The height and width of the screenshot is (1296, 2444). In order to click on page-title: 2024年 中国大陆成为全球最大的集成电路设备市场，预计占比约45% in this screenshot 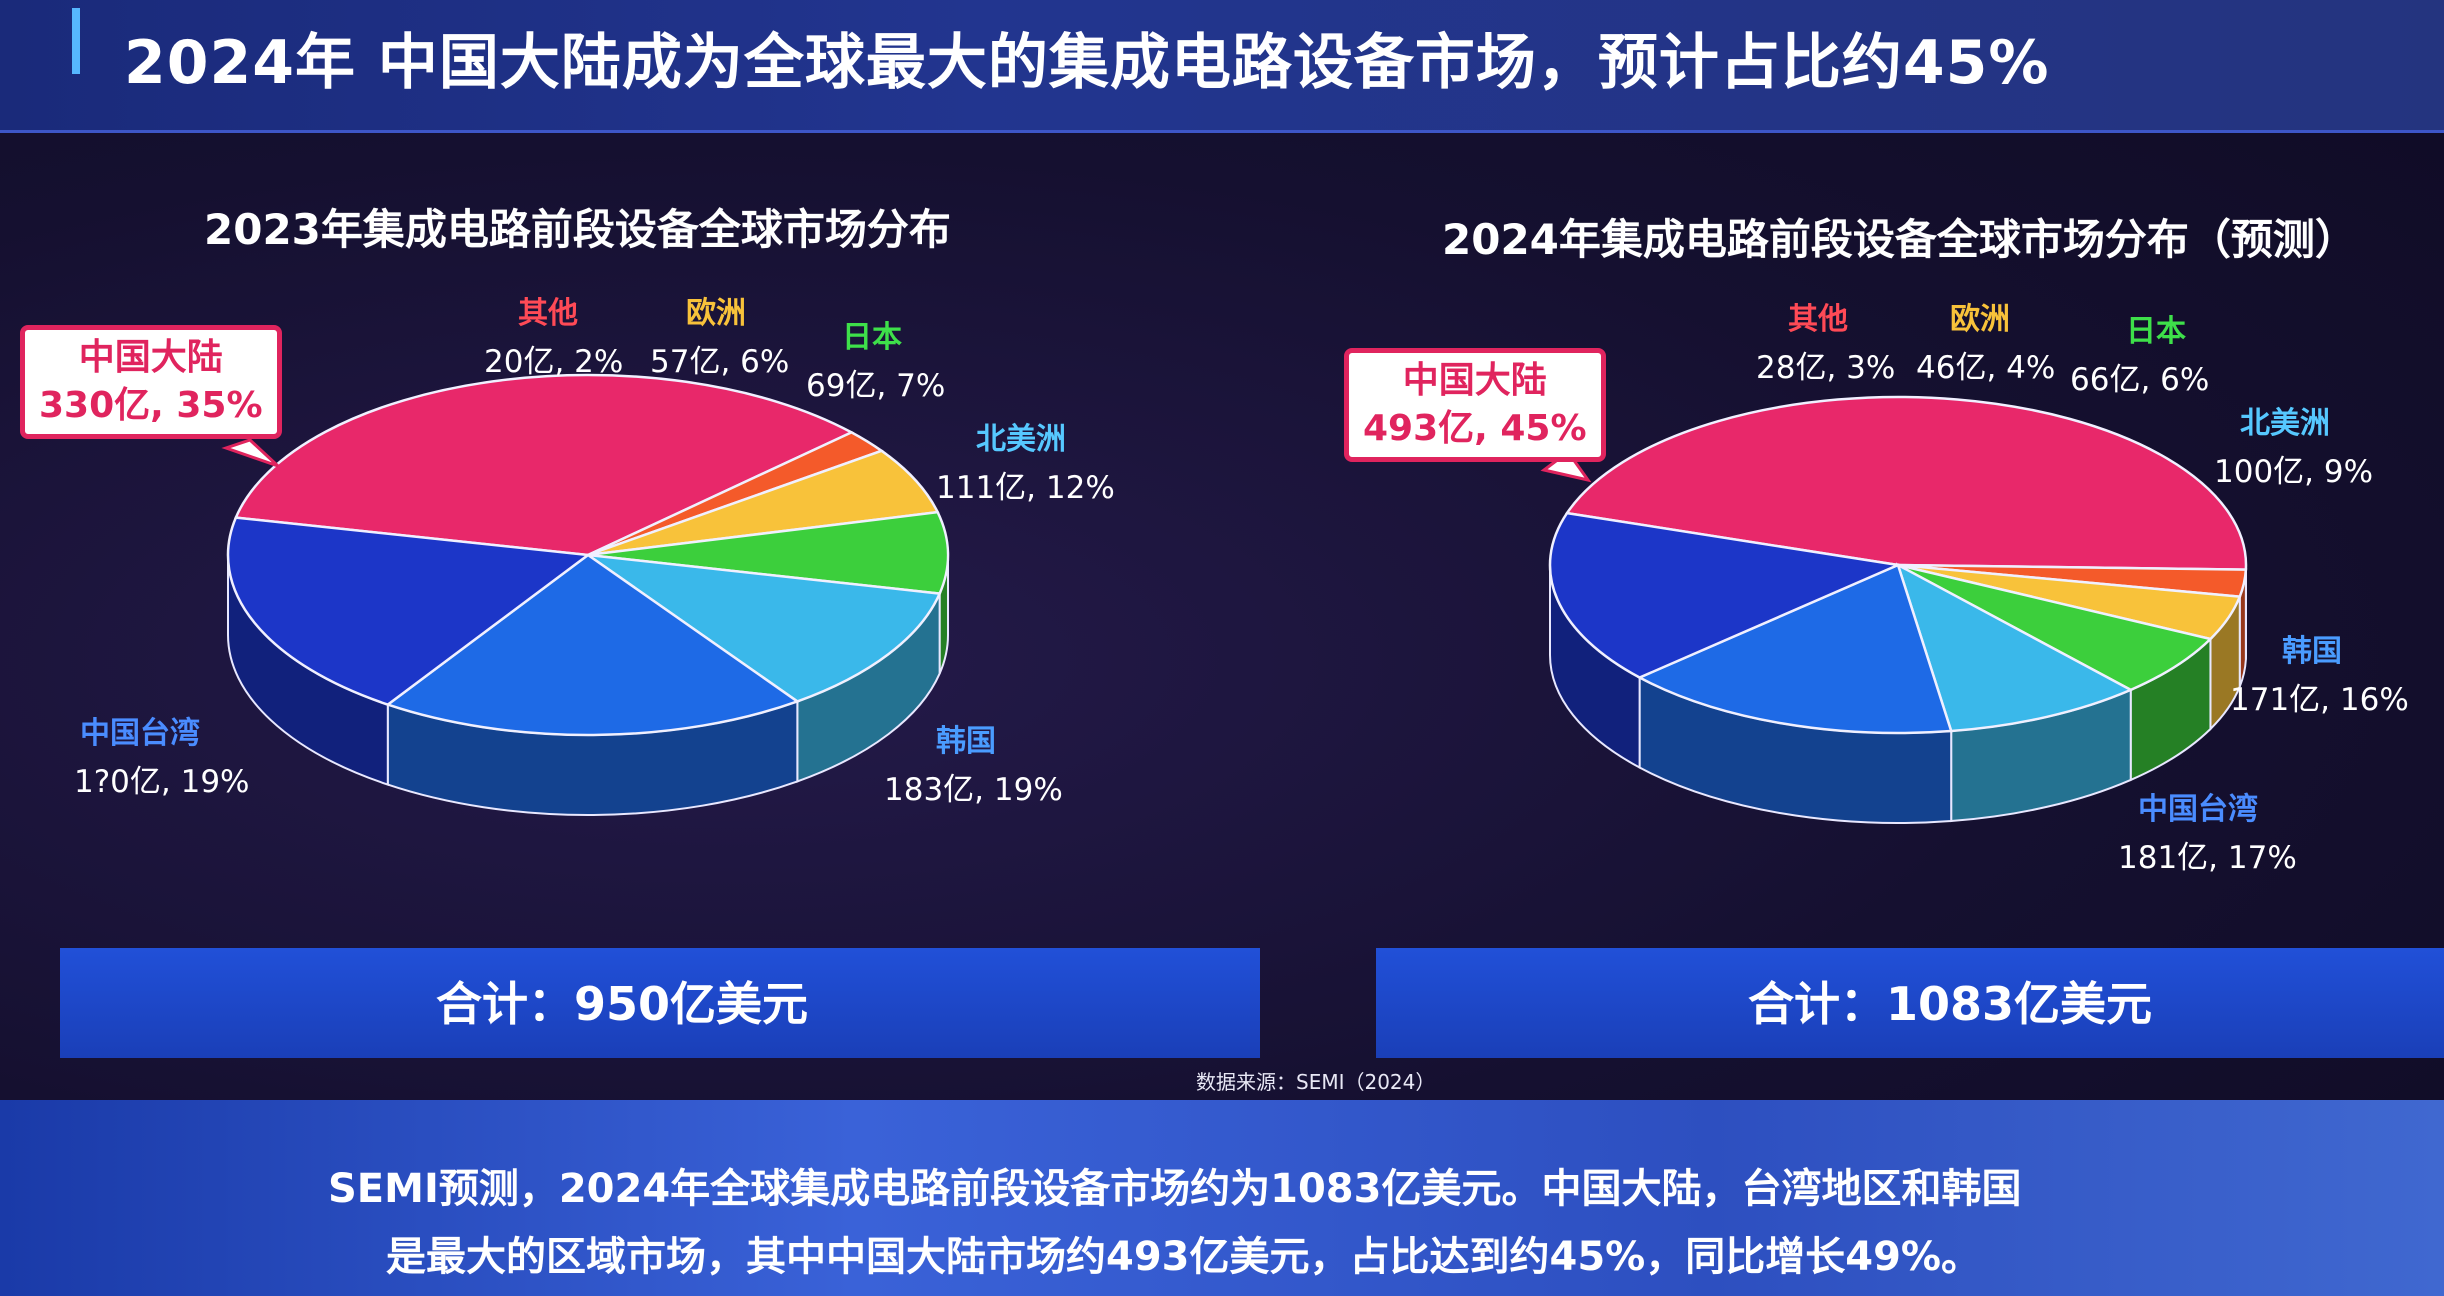, I will do `click(1087, 63)`.